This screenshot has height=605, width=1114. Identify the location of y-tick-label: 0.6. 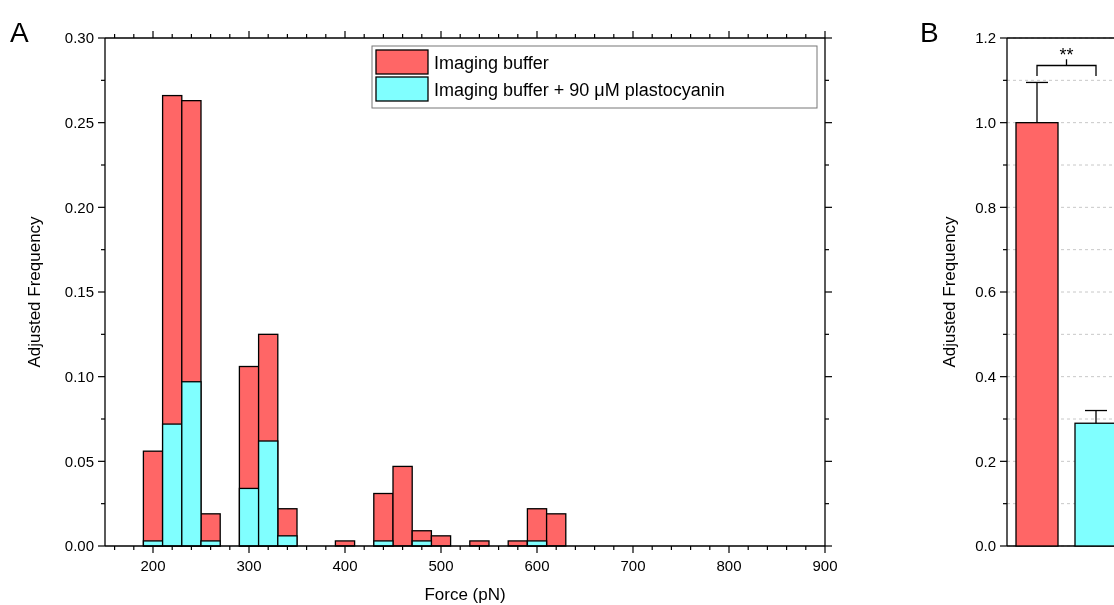
(985, 292).